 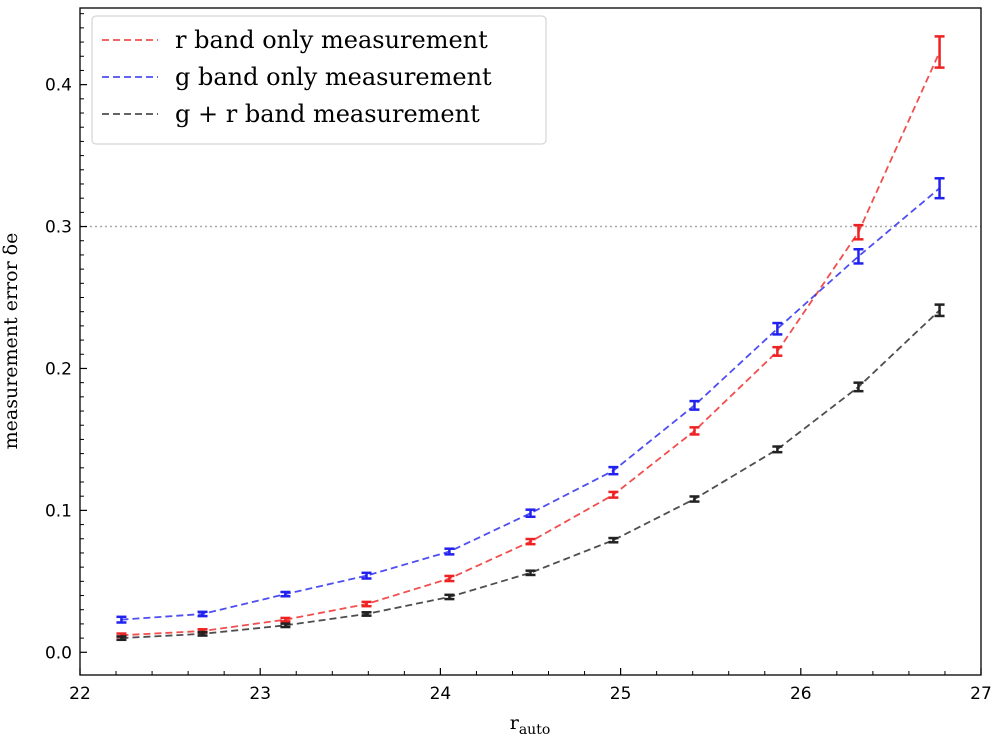 I want to click on legend-item-2: g + r band measurement, so click(x=291, y=114).